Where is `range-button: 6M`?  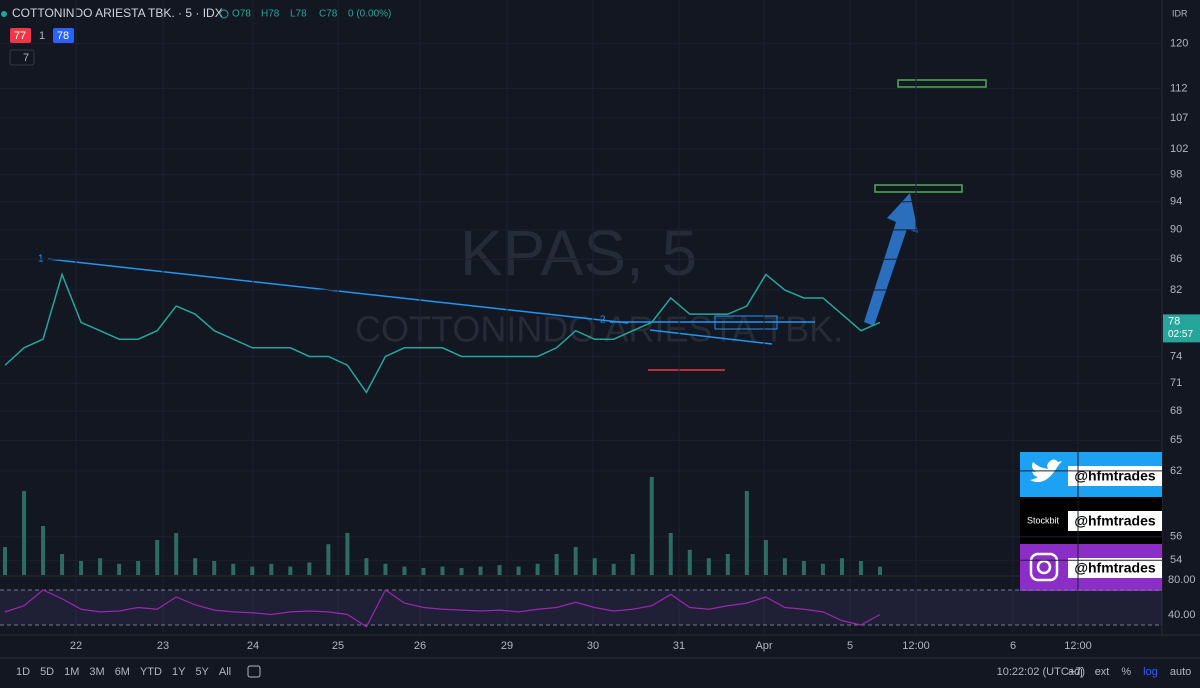
range-button: 6M is located at coordinates (122, 672).